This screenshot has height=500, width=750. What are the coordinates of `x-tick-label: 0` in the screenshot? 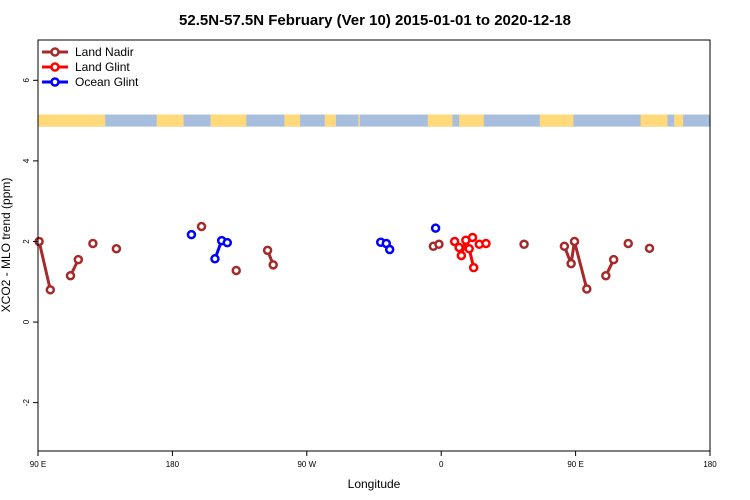 It's located at (441, 464).